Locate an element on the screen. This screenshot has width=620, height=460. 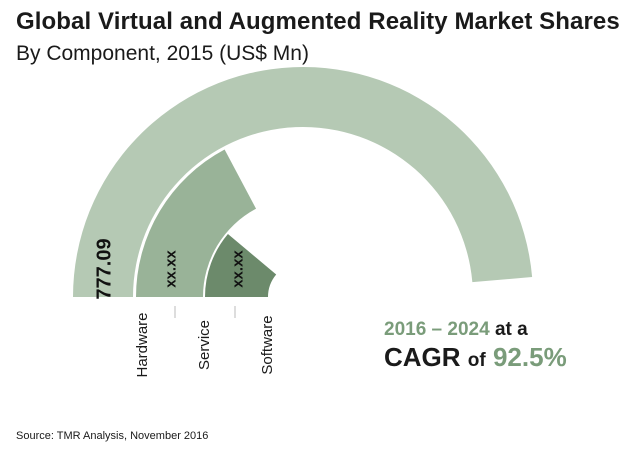
cagr-value: 92.5% is located at coordinates (529, 357).